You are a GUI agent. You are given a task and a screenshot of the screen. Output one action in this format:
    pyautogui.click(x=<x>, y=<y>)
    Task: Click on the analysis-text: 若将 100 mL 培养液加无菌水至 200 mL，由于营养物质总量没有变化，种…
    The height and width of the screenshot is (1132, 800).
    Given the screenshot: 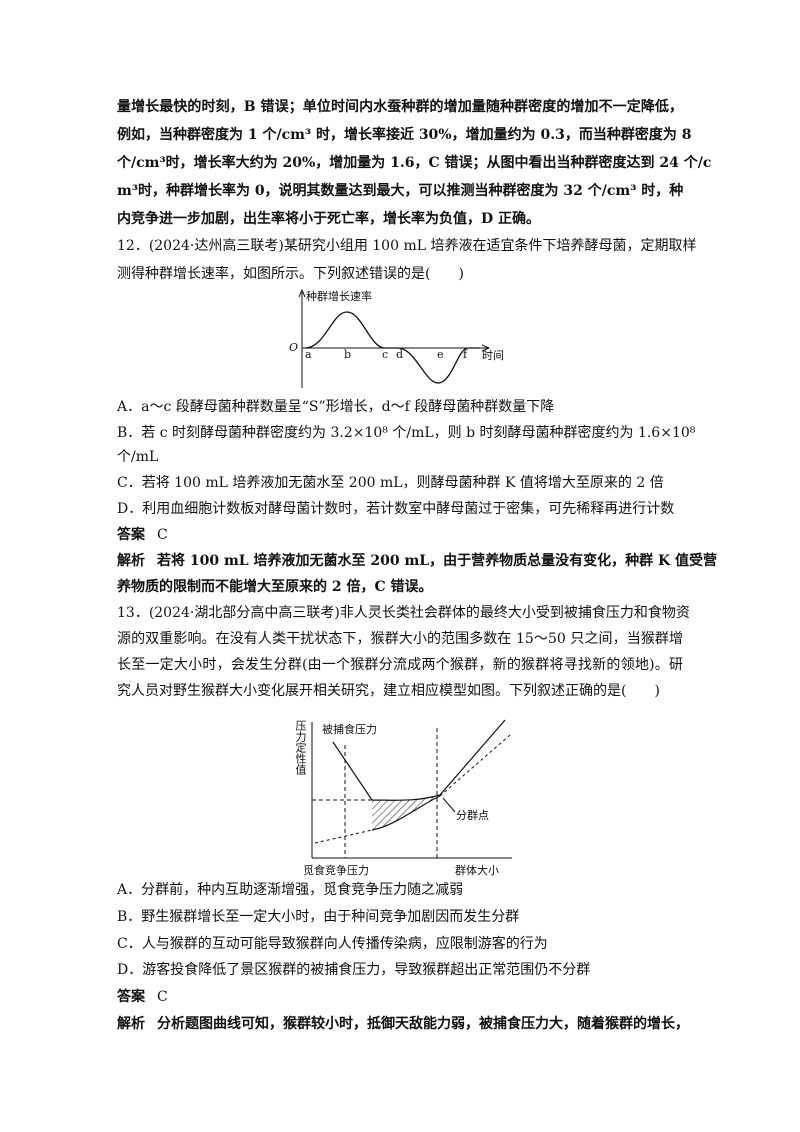 What is the action you would take?
    pyautogui.click(x=437, y=561)
    